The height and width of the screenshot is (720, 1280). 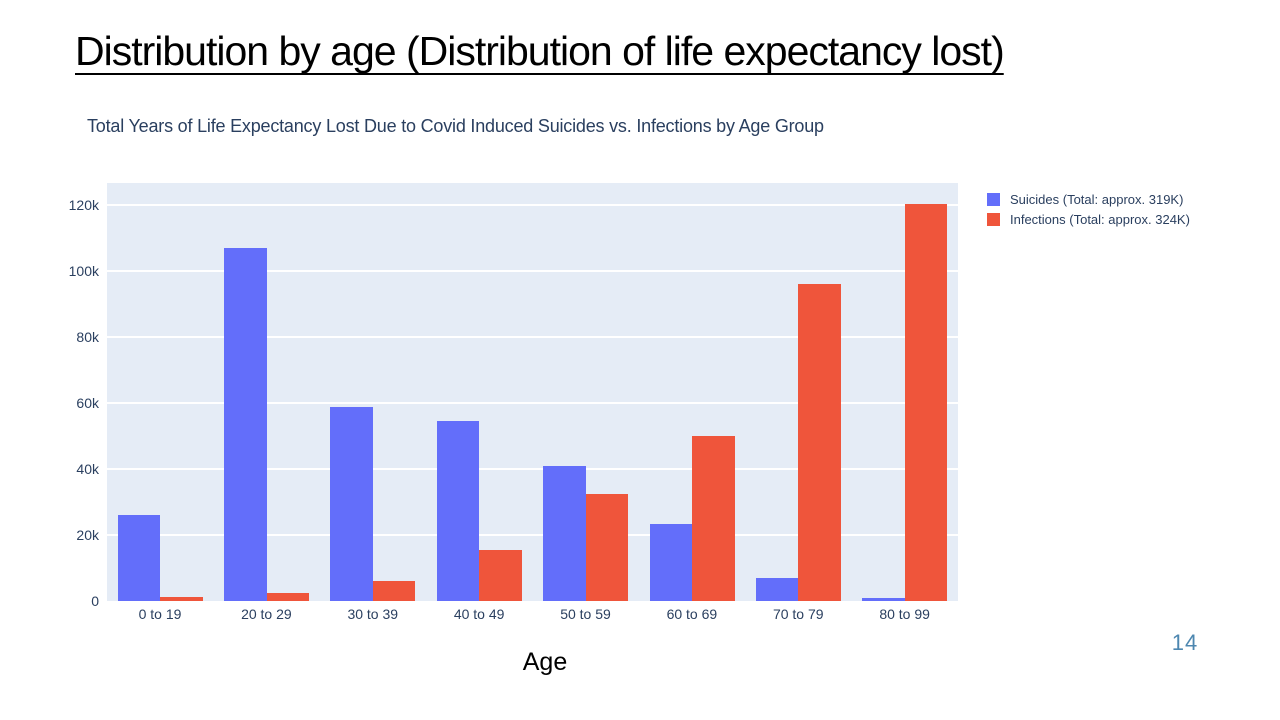 I want to click on legend-item-suicides: Suicides (Total: approx. 319K), so click(x=1088, y=199).